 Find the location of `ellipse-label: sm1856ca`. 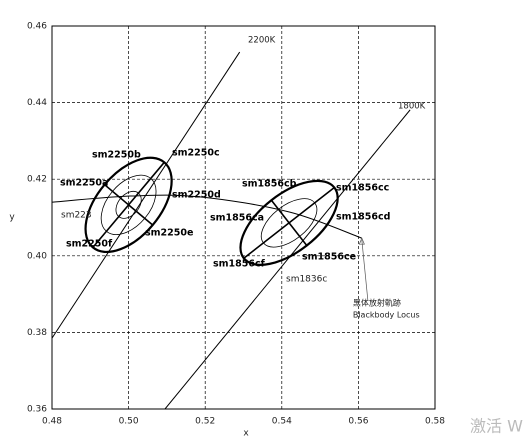

ellipse-label: sm1856ca is located at coordinates (237, 218).